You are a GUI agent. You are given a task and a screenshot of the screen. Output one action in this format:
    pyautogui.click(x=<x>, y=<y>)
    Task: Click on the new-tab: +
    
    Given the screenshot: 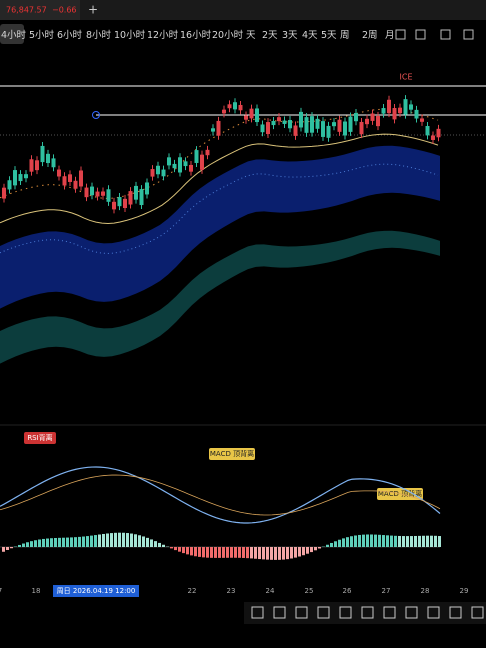 What is the action you would take?
    pyautogui.click(x=93, y=10)
    